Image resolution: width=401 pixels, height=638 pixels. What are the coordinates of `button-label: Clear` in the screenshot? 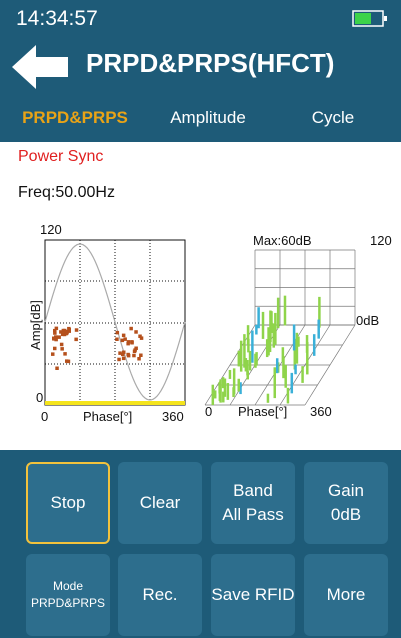 It's located at (160, 502).